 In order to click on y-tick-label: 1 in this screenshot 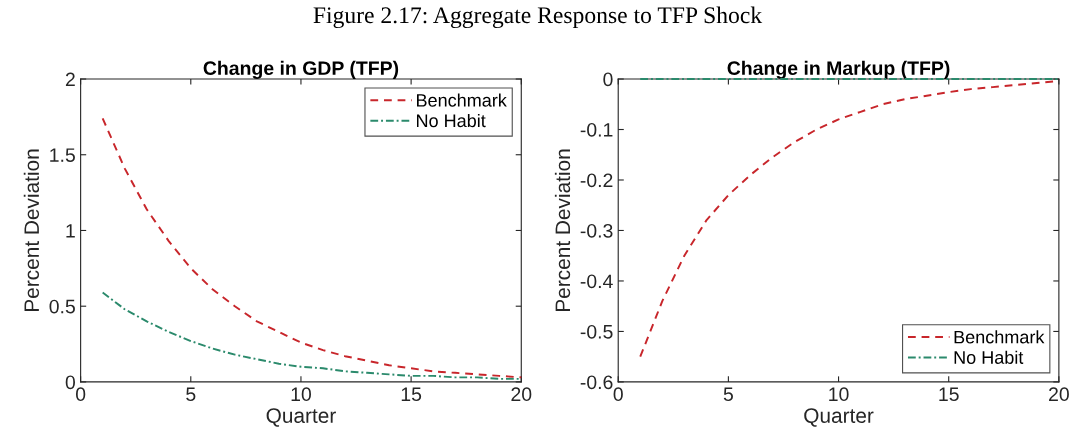, I will do `click(70, 231)`.